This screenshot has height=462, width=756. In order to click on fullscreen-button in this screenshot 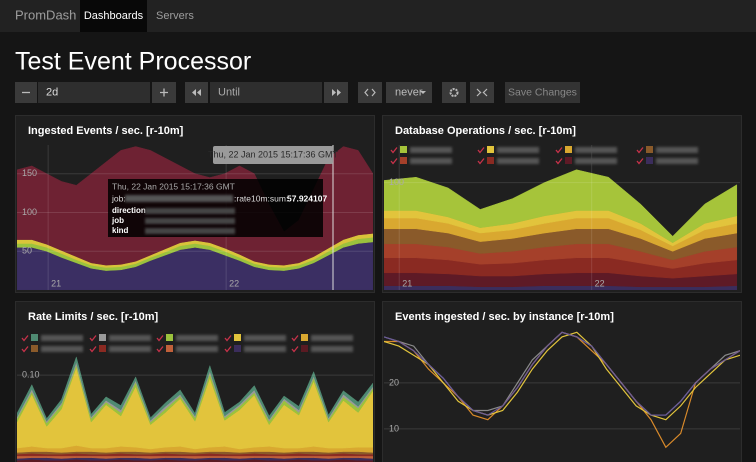, I will do `click(482, 92)`.